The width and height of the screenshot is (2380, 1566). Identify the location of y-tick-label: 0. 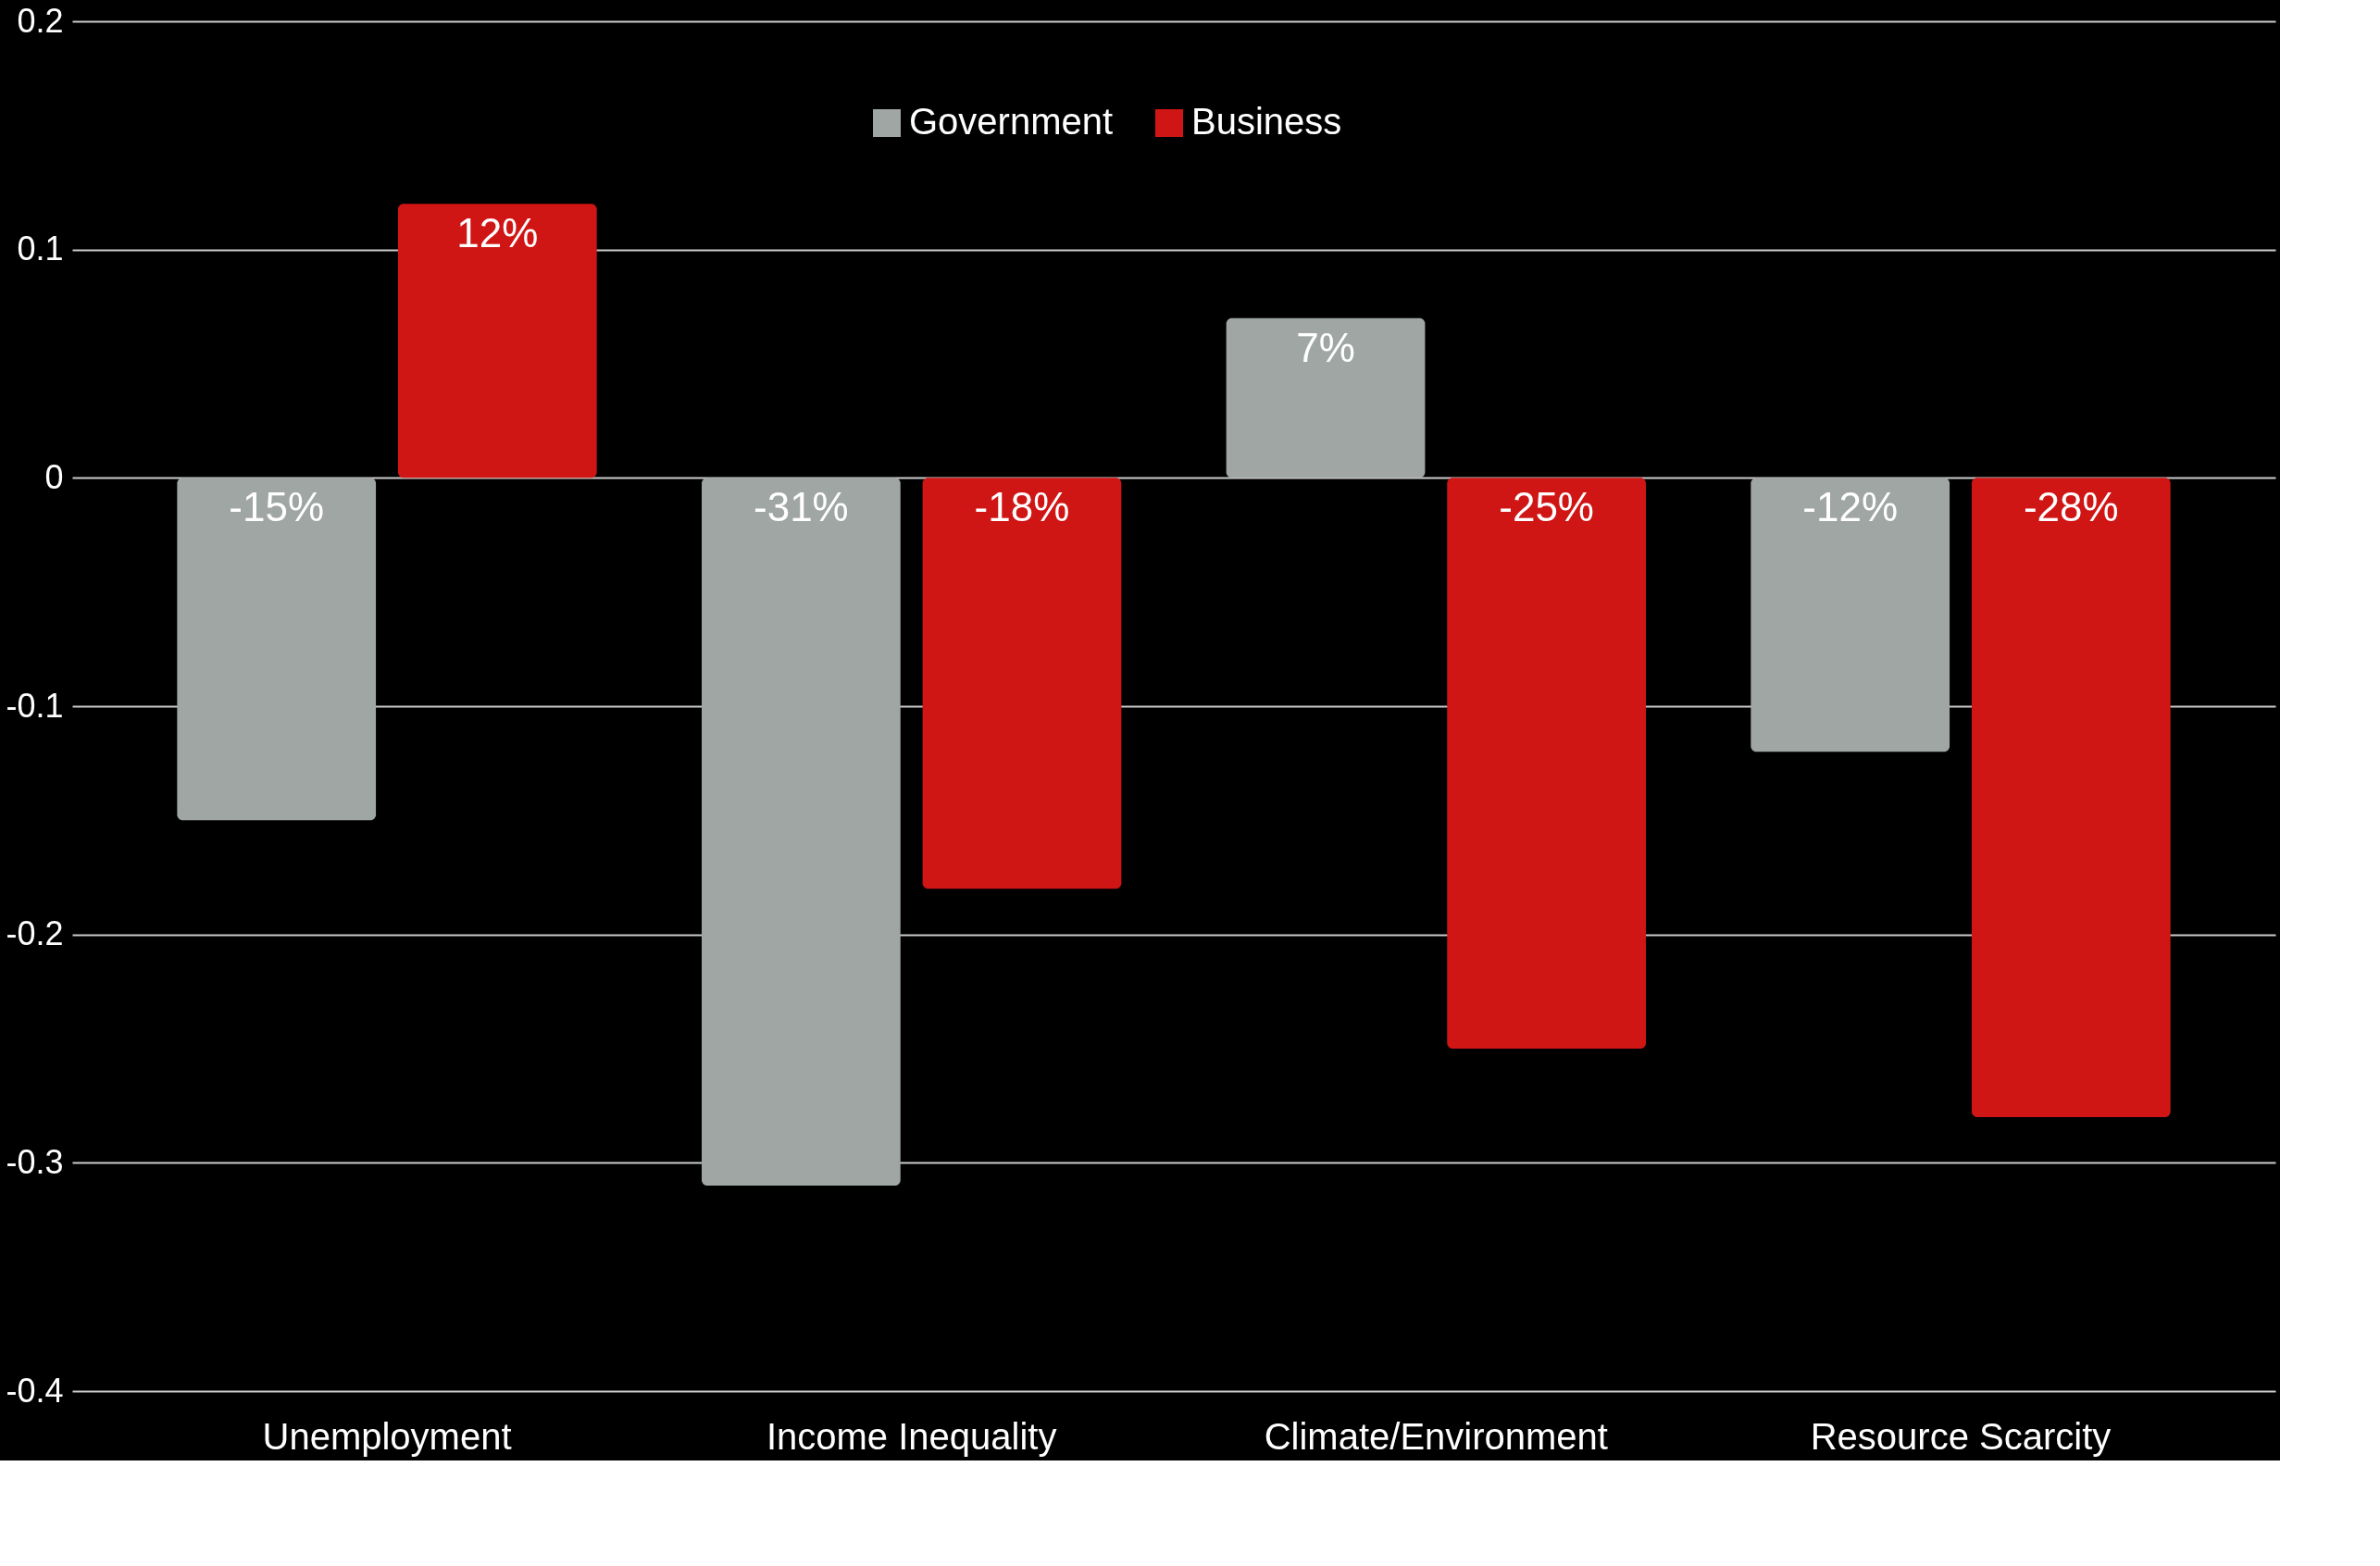
(54, 476).